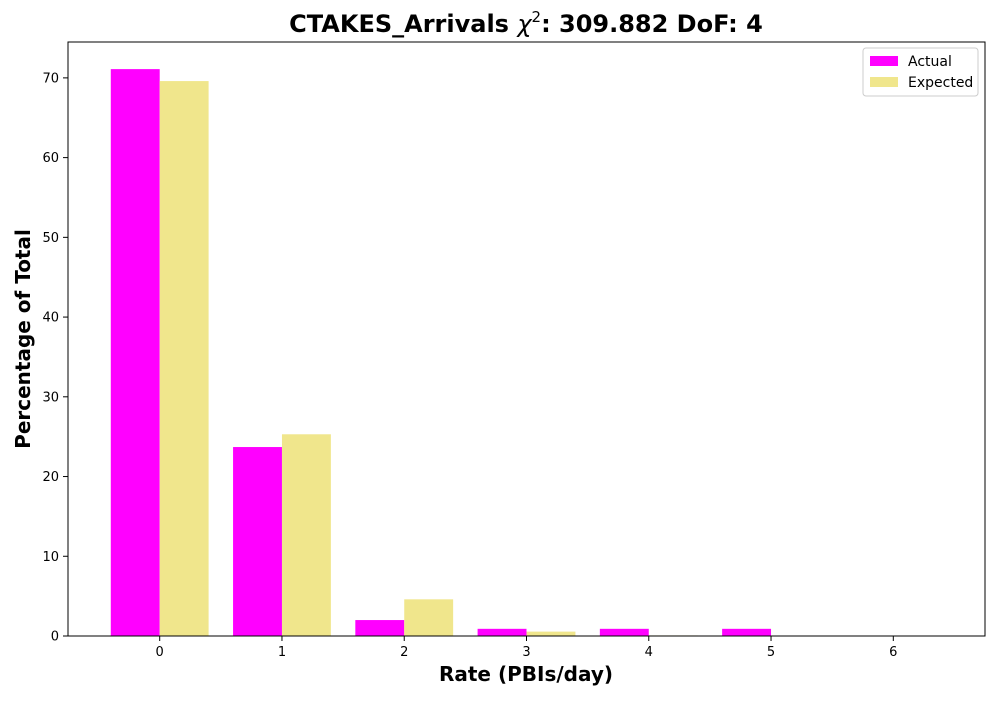 This screenshot has height=704, width=1000. What do you see at coordinates (920, 72) in the screenshot?
I see `legend: Actual Expected` at bounding box center [920, 72].